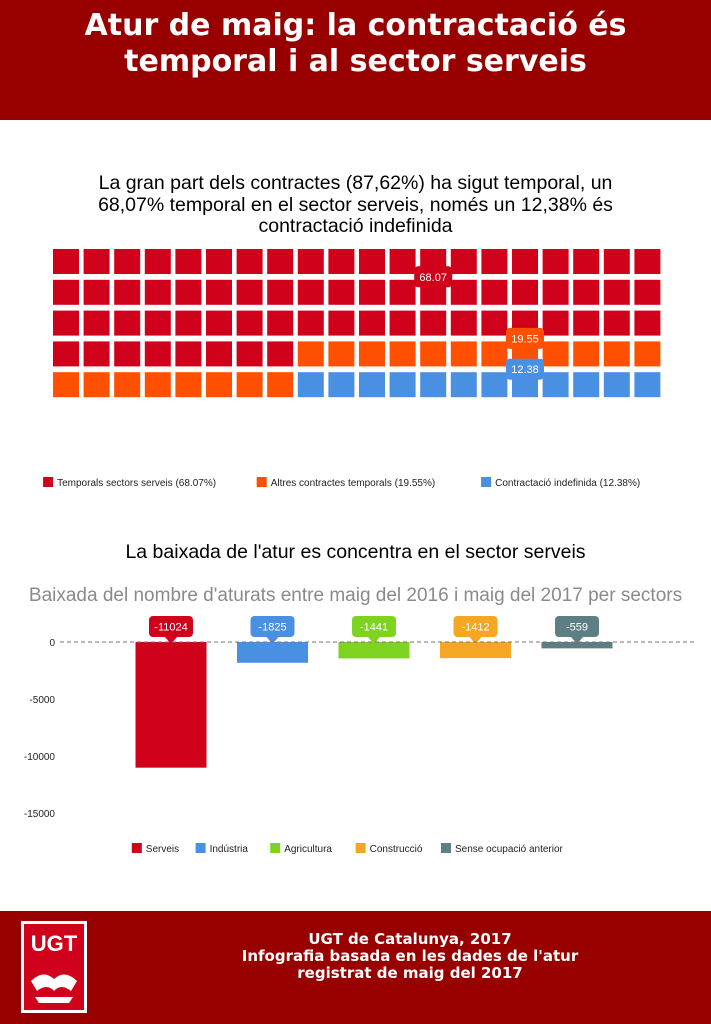 This screenshot has width=711, height=1024. I want to click on bar-data-label-text: -11024, so click(170, 628).